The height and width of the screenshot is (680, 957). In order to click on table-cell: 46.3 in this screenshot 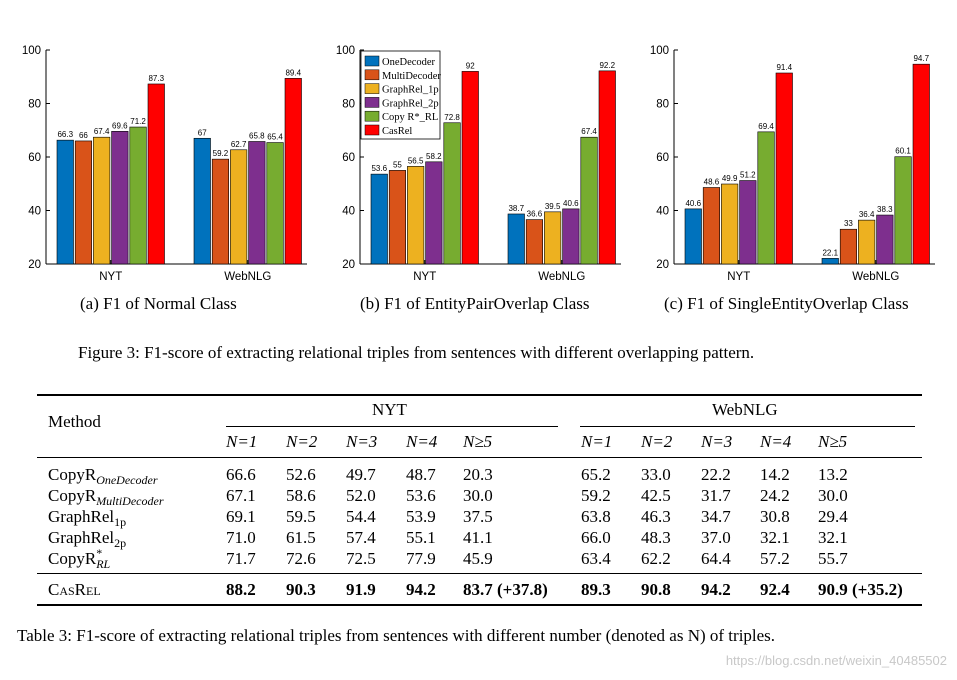, I will do `click(656, 516)`.